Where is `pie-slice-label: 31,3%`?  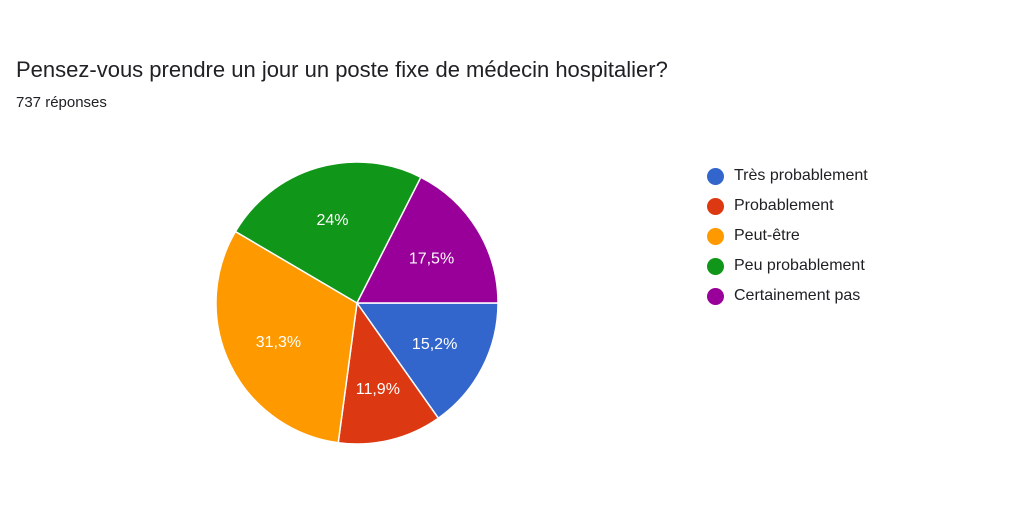 pie-slice-label: 31,3% is located at coordinates (278, 342).